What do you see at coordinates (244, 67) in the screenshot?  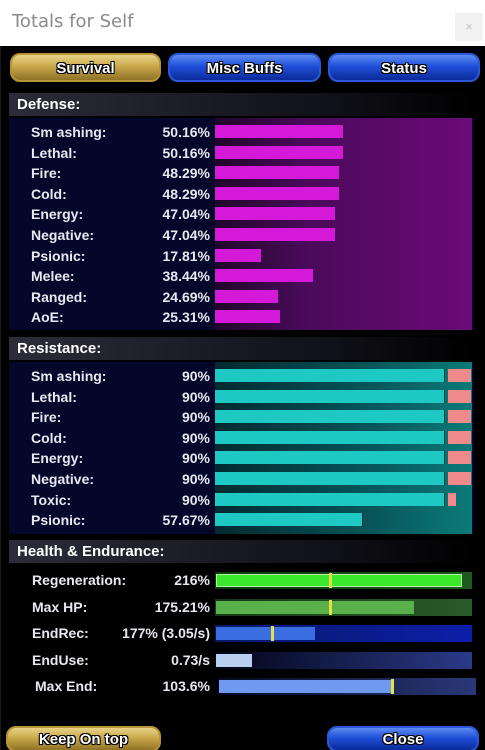 I see `tab-misc-buffs: Misc Buffs` at bounding box center [244, 67].